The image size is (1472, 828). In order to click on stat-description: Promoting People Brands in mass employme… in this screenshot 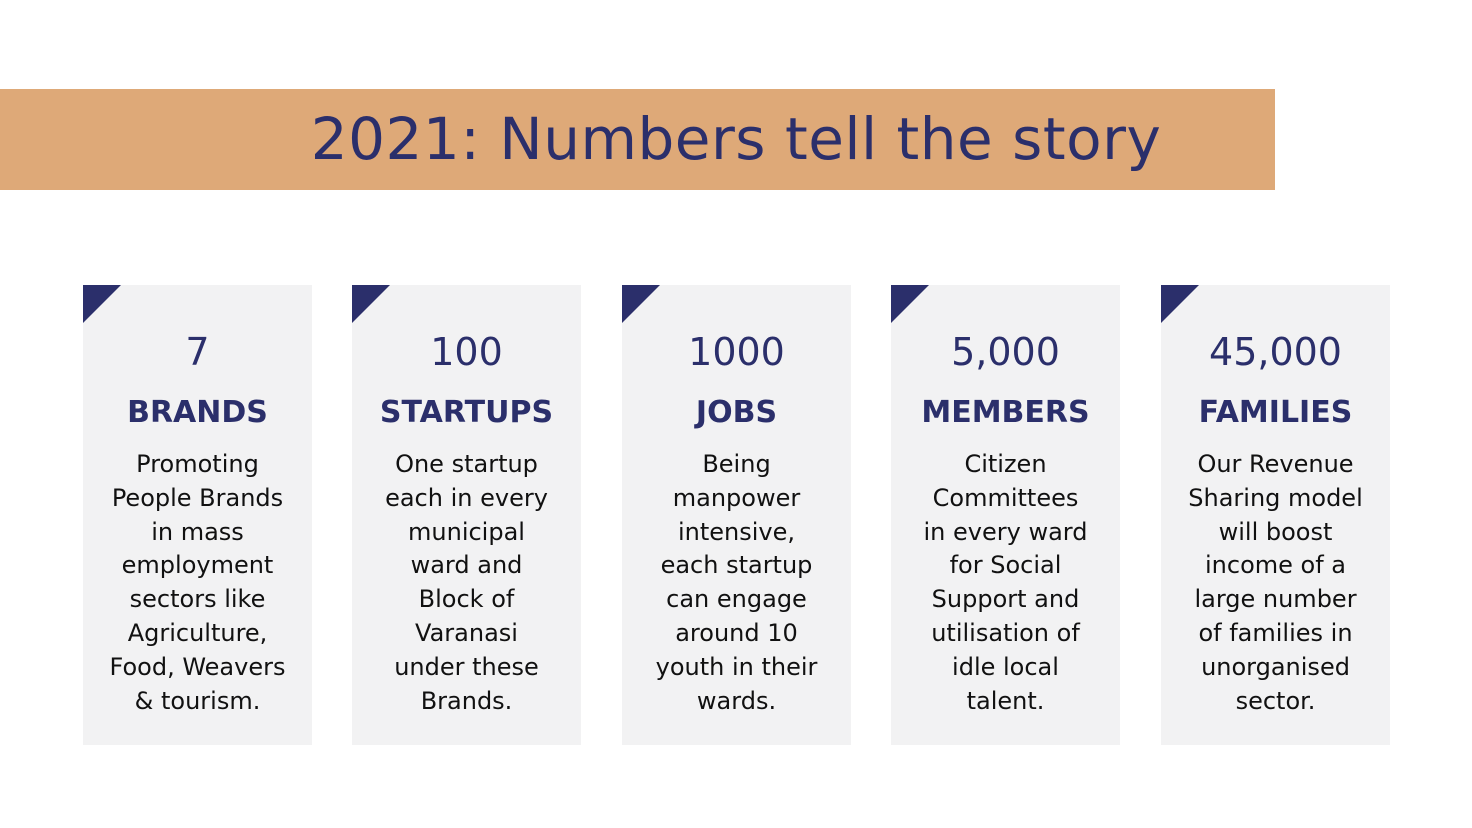, I will do `click(197, 582)`.